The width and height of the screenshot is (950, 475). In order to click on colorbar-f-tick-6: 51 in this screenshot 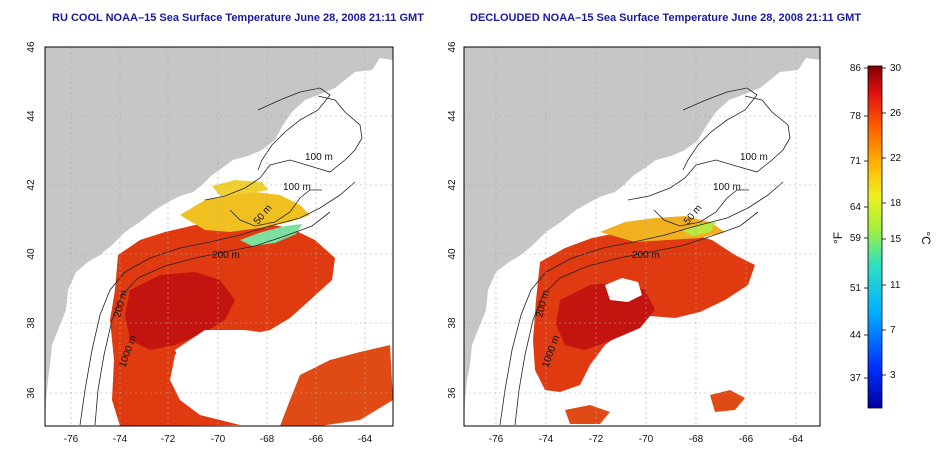, I will do `click(856, 288)`.